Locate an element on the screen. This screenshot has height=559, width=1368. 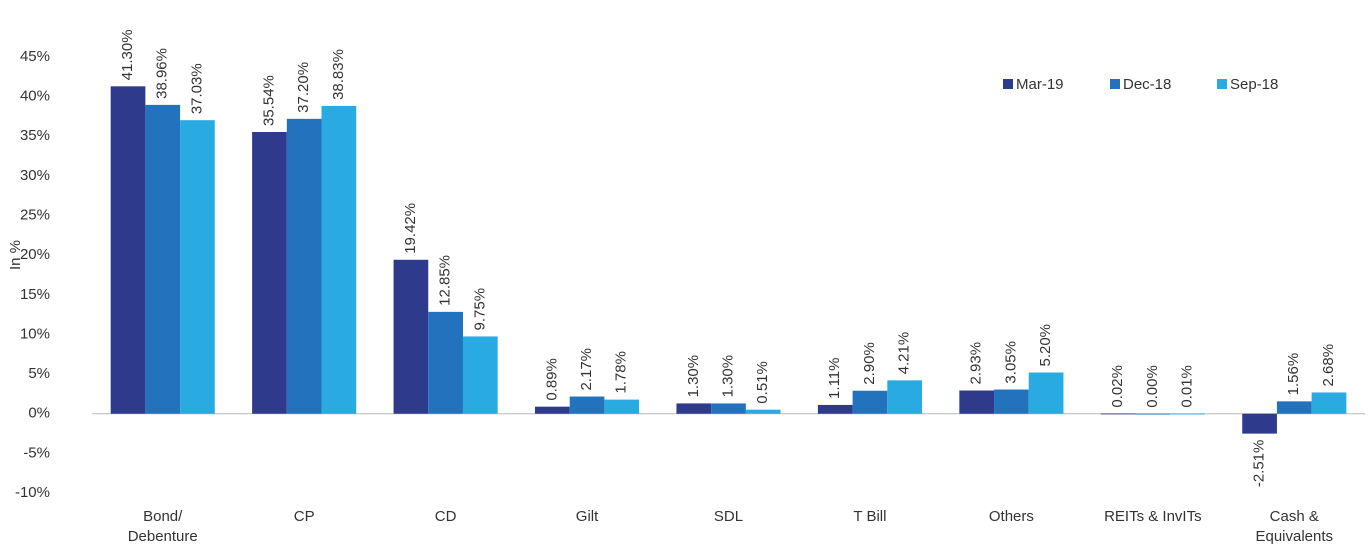
value-label: 9.75% is located at coordinates (479, 309).